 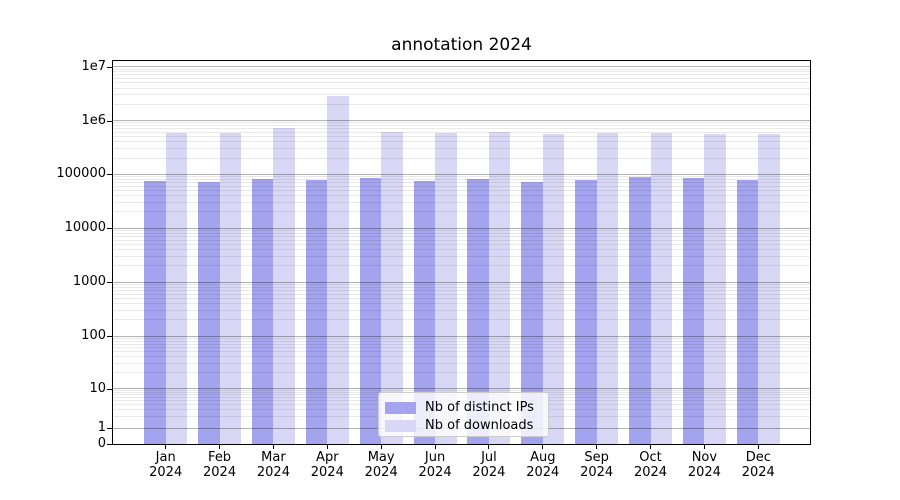 What do you see at coordinates (489, 457) in the screenshot?
I see `x-tick-month: Jul` at bounding box center [489, 457].